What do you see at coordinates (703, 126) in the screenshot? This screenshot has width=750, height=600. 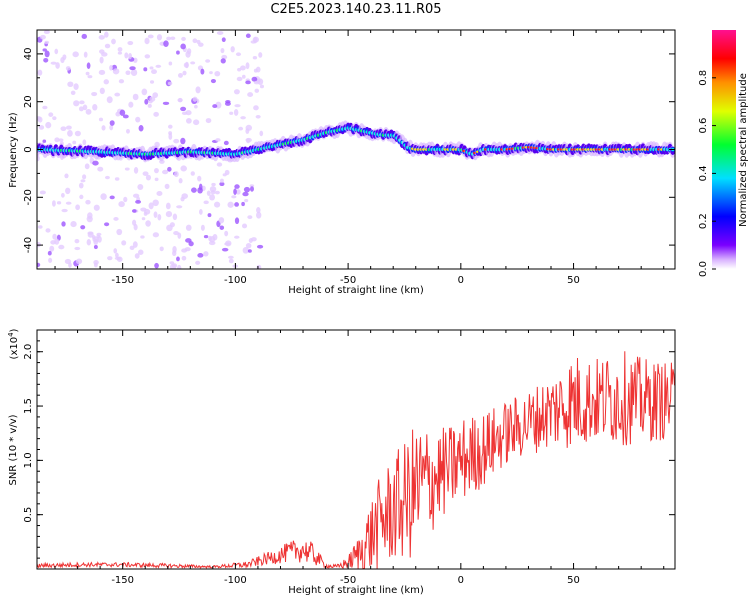 I see `colorbar-tick-label: 0.6` at bounding box center [703, 126].